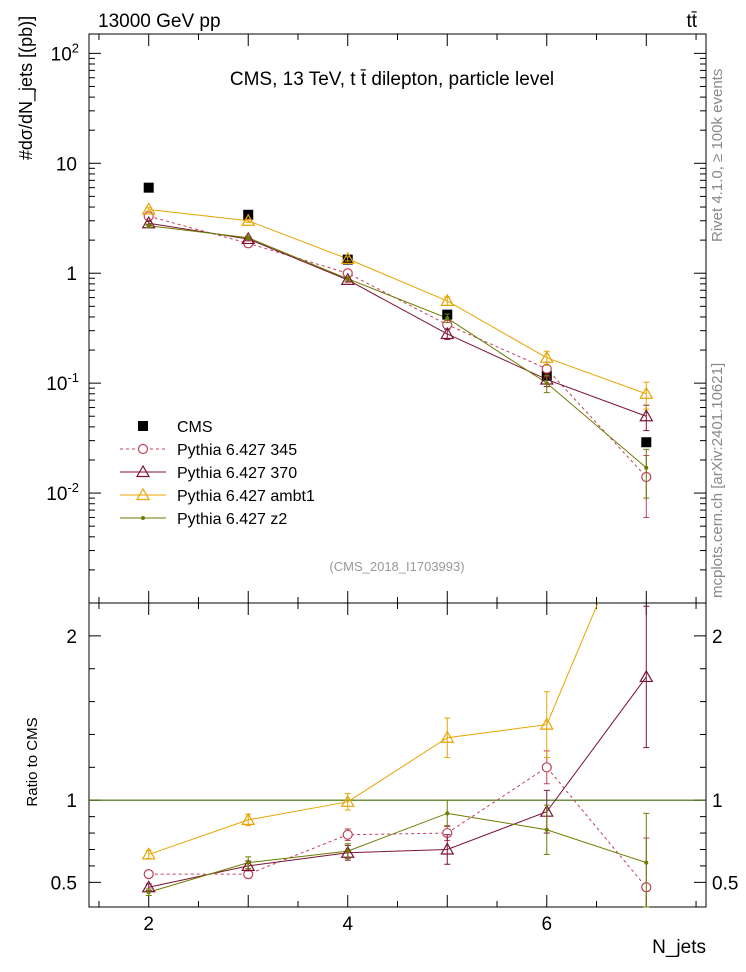  I want to click on ratio-line-pythia-6-427-z2, so click(397, 852).